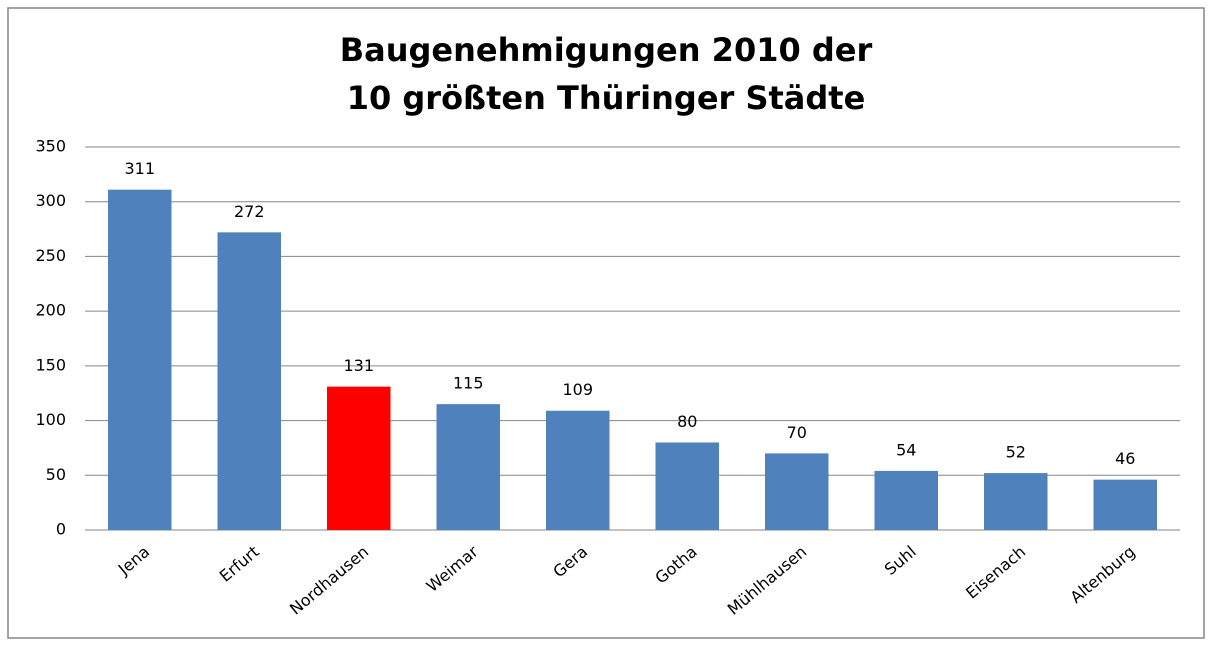 The width and height of the screenshot is (1212, 645). What do you see at coordinates (1016, 452) in the screenshot?
I see `data-label: 52` at bounding box center [1016, 452].